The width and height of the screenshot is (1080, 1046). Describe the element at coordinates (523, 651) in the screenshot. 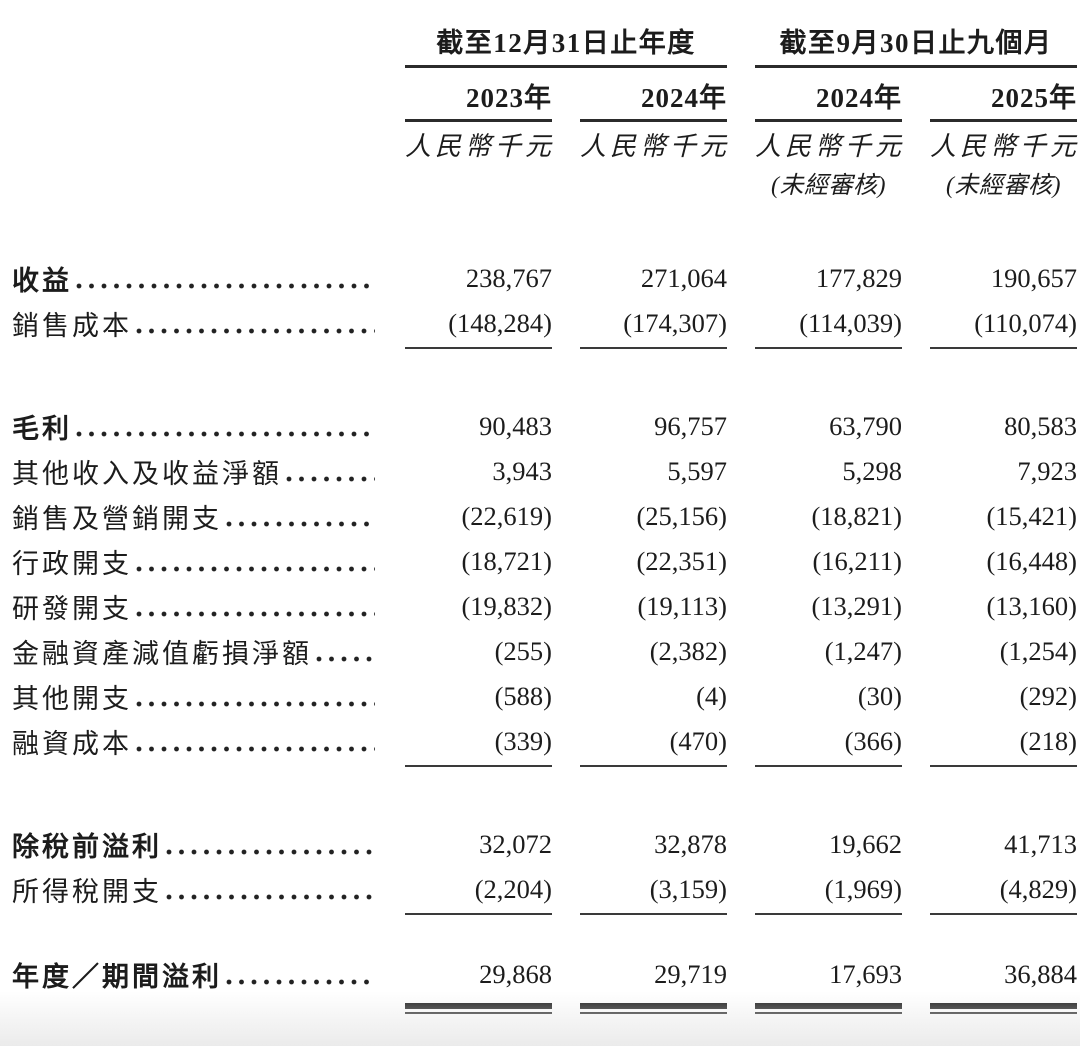

I see `row-value: (255)` at that location.